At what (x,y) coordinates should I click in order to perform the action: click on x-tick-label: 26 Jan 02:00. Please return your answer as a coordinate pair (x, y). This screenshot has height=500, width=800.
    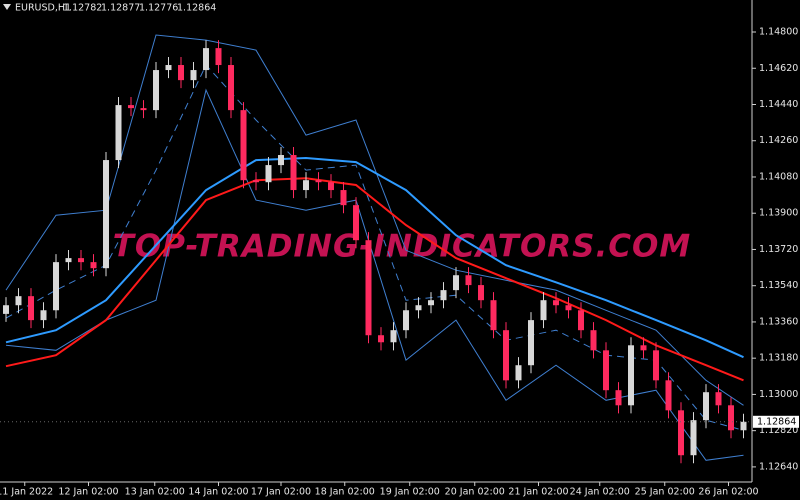
    Looking at the image, I should click on (728, 492).